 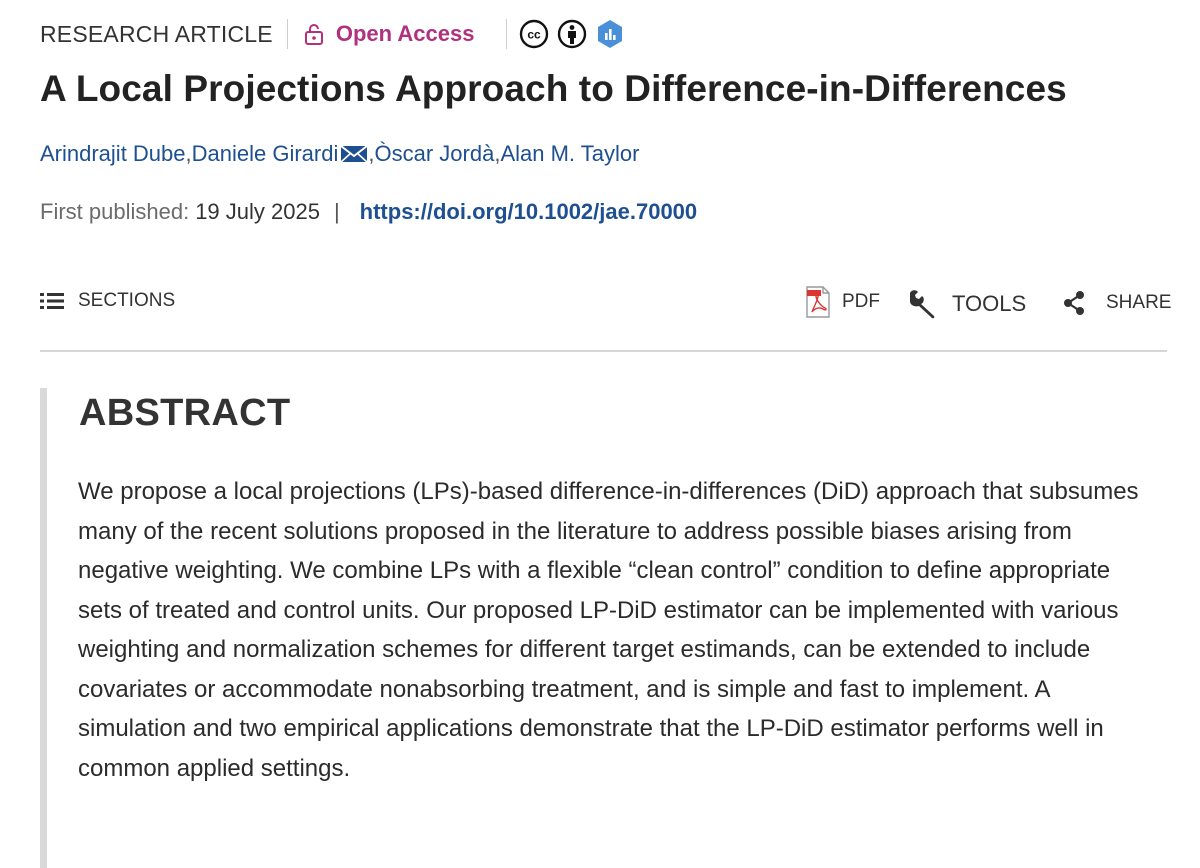 What do you see at coordinates (528, 211) in the screenshot?
I see `doi-link: https://doi.org/10.1002/jae.70000` at bounding box center [528, 211].